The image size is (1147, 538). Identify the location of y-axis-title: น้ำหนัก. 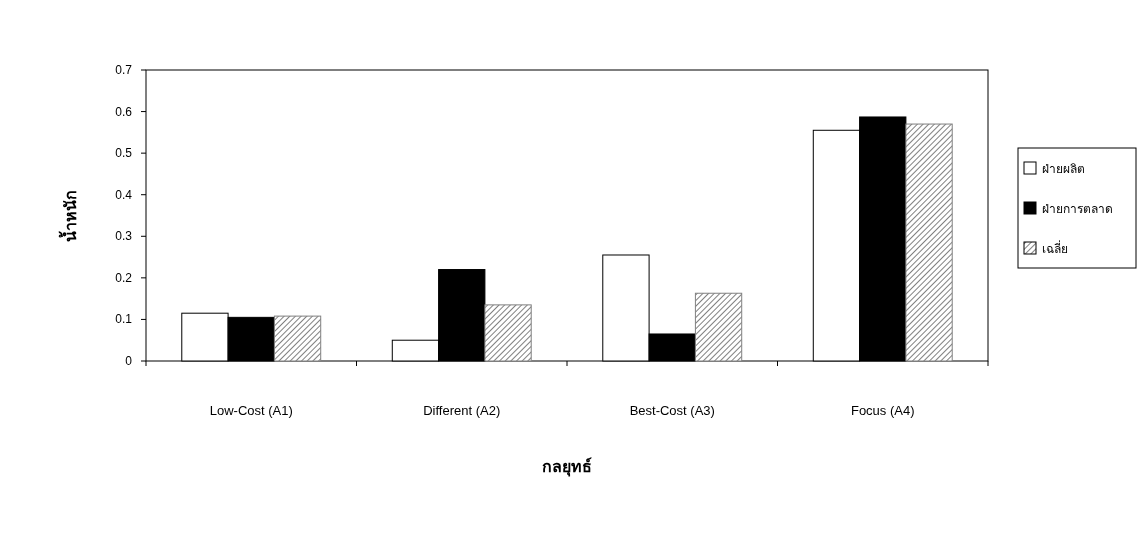
(68, 215).